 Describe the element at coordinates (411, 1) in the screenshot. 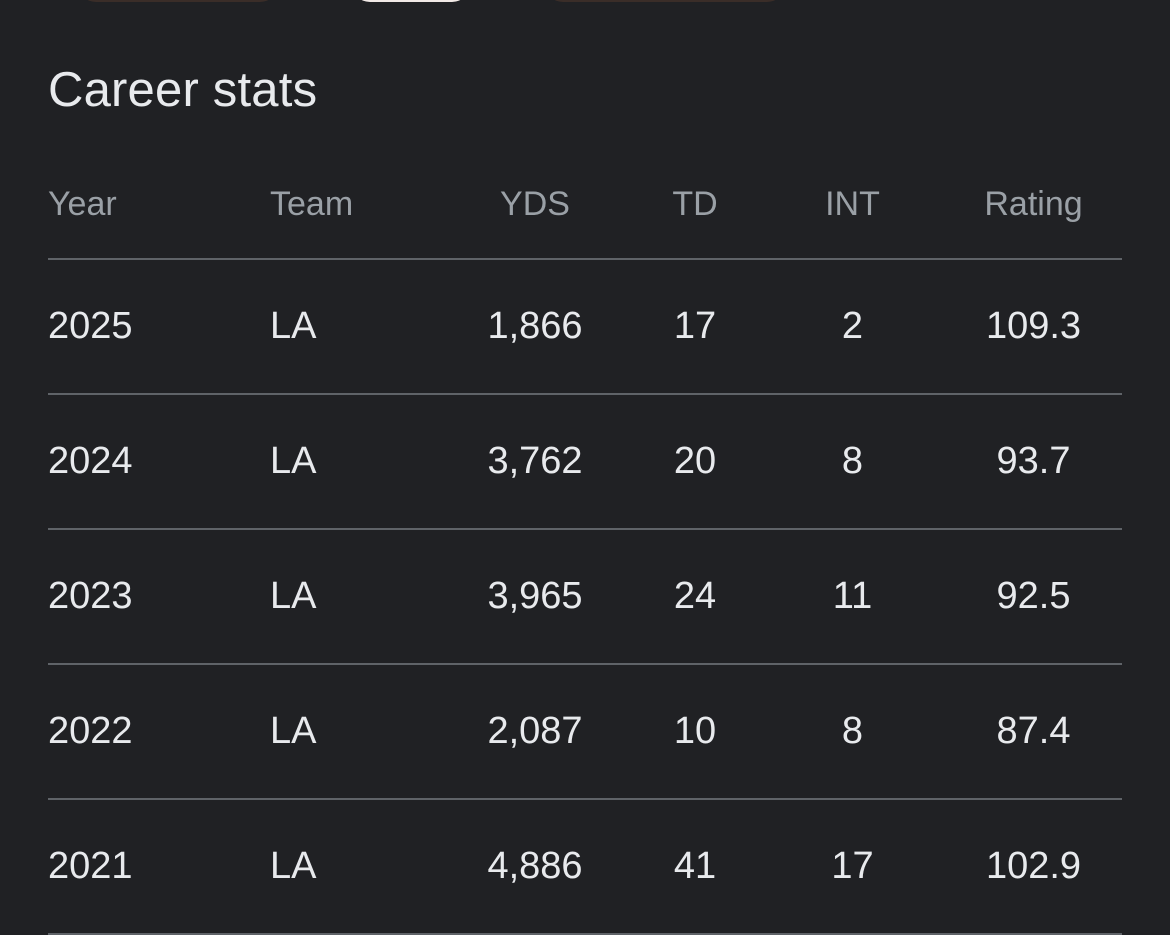

I see `filter-chip-selected` at that location.